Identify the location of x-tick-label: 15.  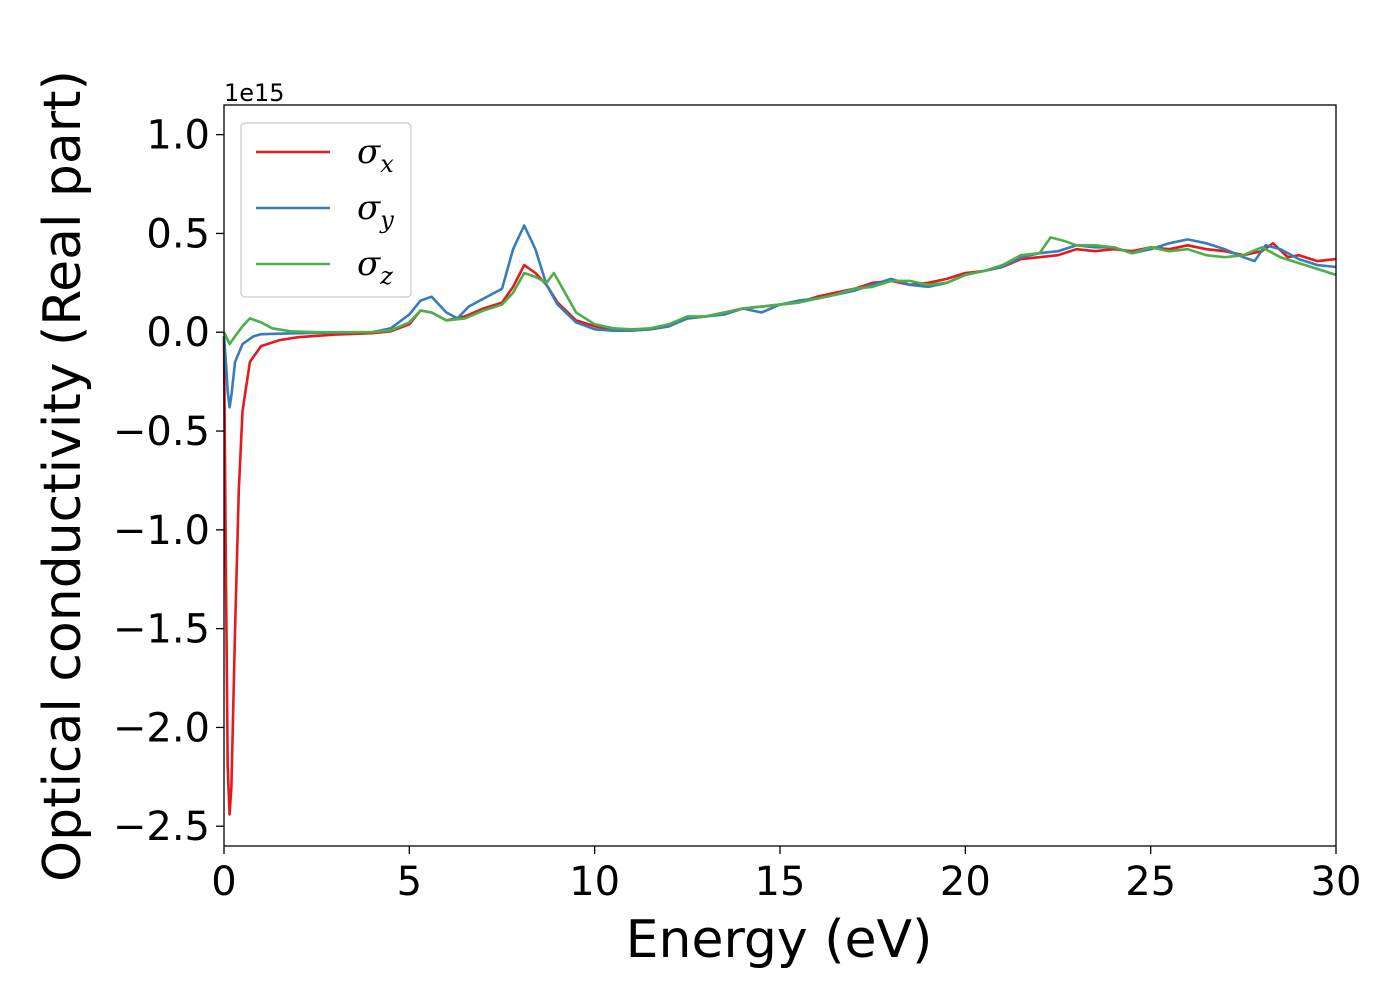
(780, 882).